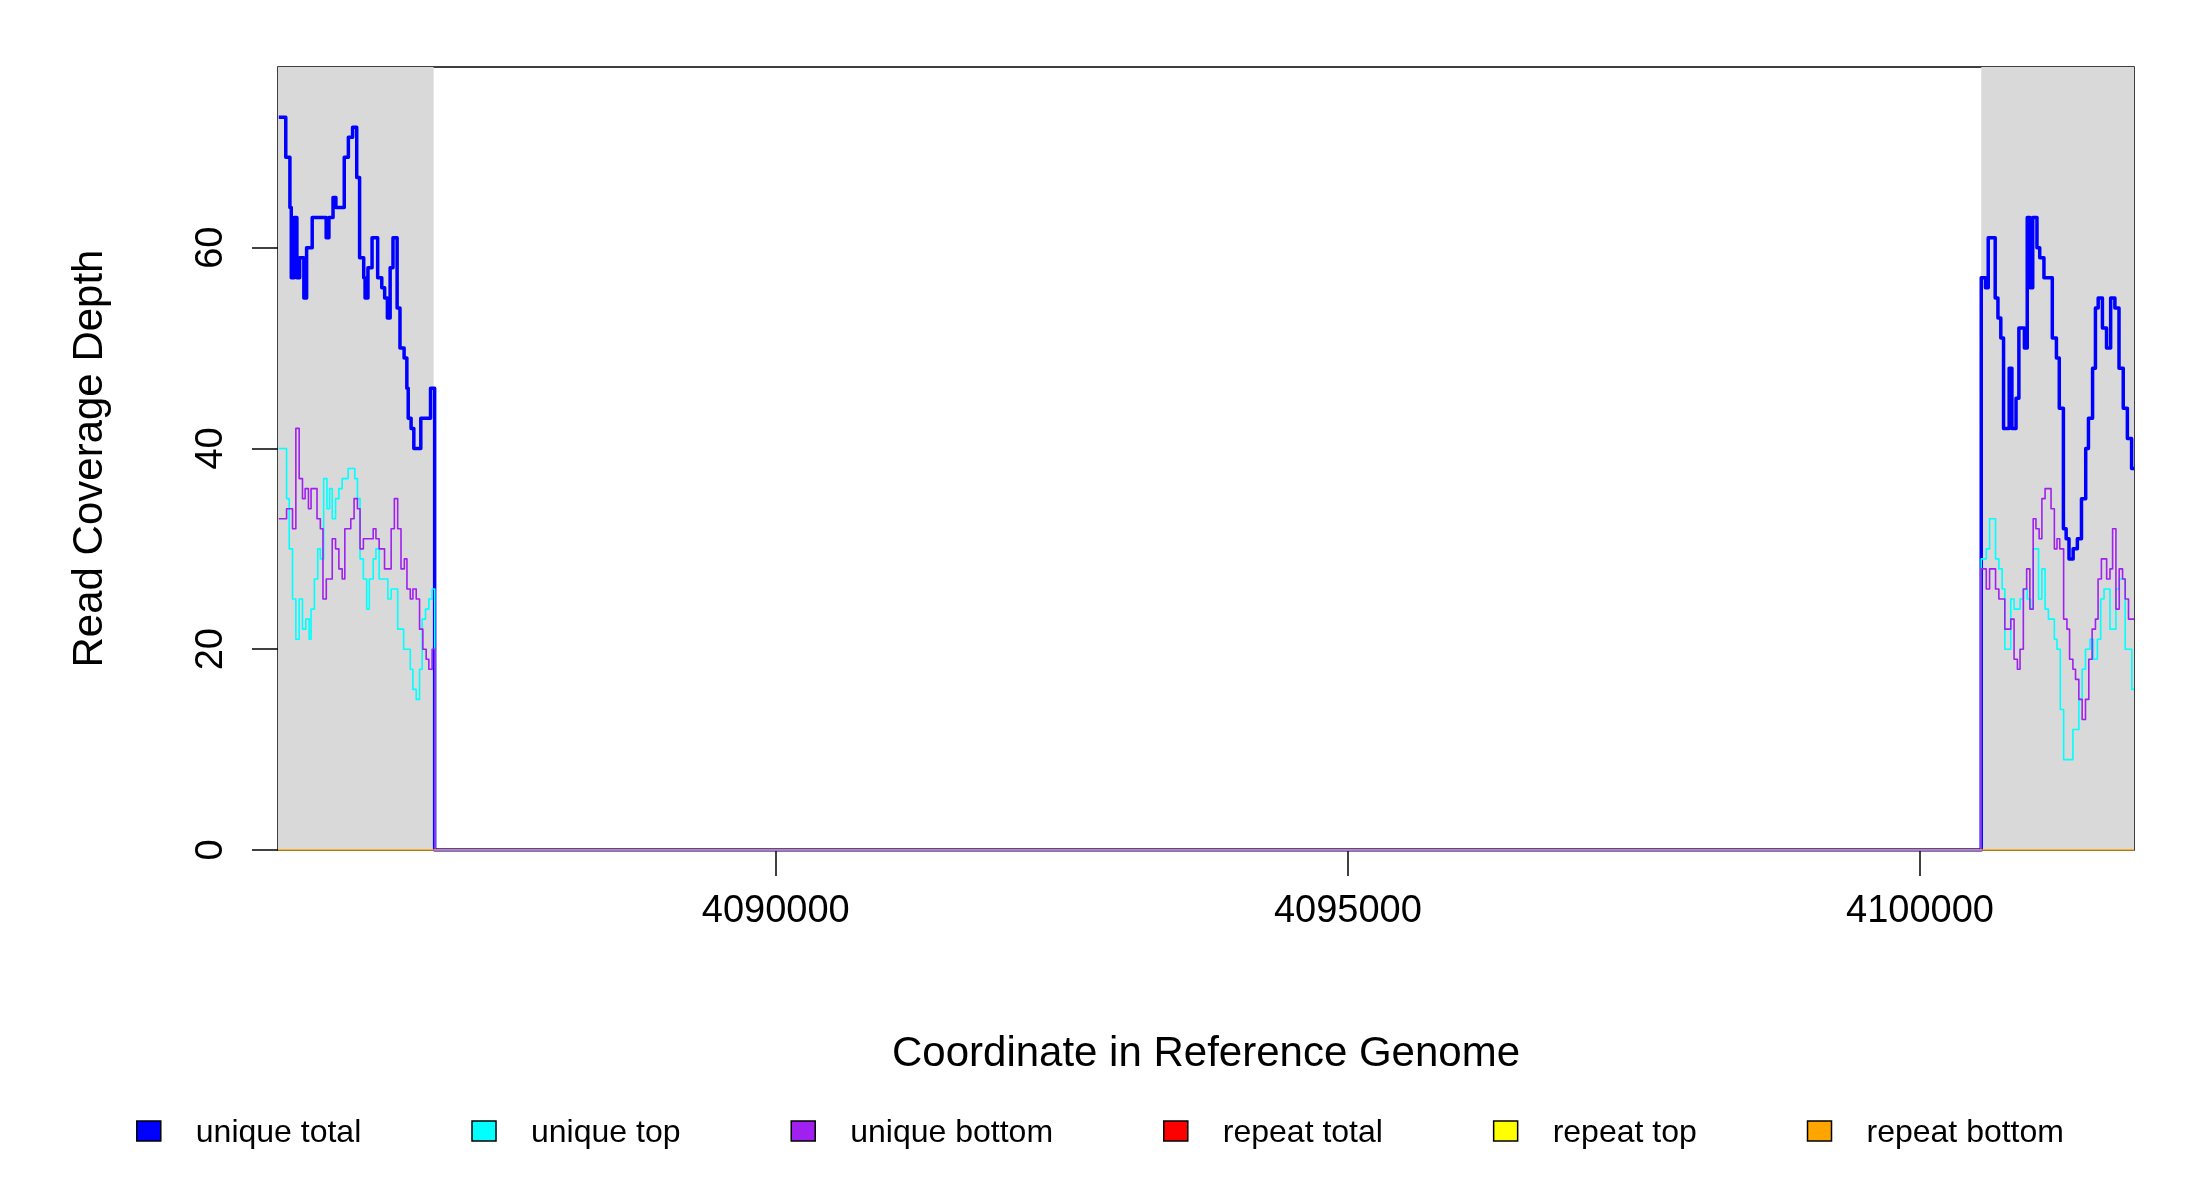 This screenshot has height=1200, width=2200. Describe the element at coordinates (775, 909) in the screenshot. I see `x-tick-label: 4090000` at that location.